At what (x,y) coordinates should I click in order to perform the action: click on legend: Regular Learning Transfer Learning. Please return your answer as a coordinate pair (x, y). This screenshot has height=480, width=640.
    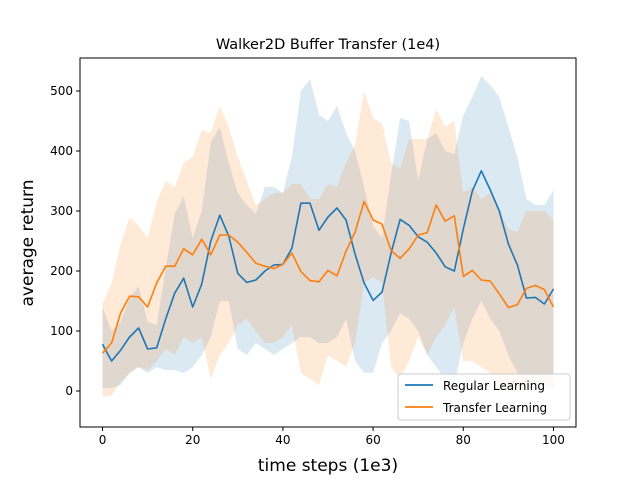
    Looking at the image, I should click on (484, 397).